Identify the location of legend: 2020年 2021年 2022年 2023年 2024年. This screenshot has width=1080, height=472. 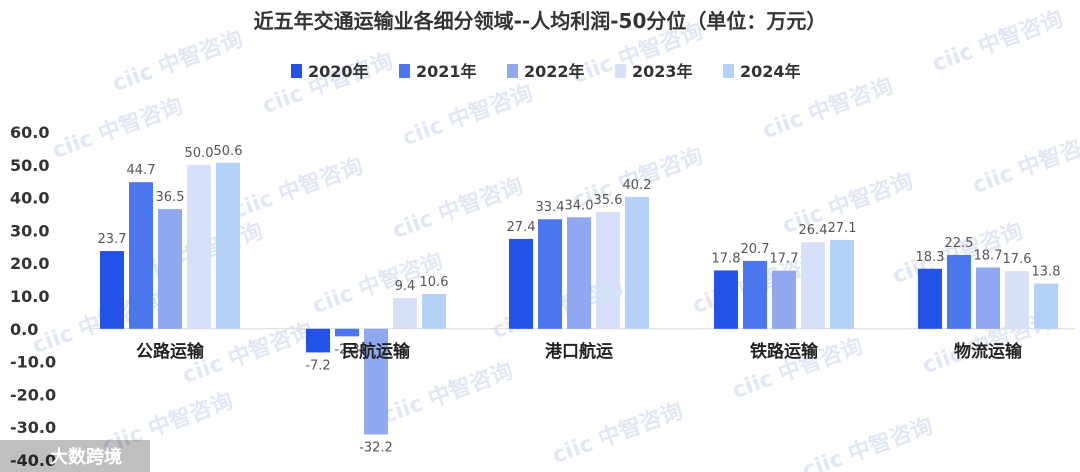
(546, 71).